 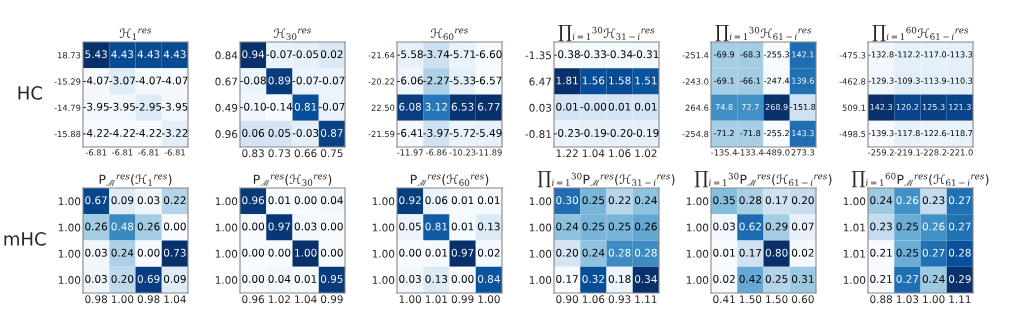 What do you see at coordinates (67, 107) in the screenshot?
I see `y-tick-label: -14.79` at bounding box center [67, 107].